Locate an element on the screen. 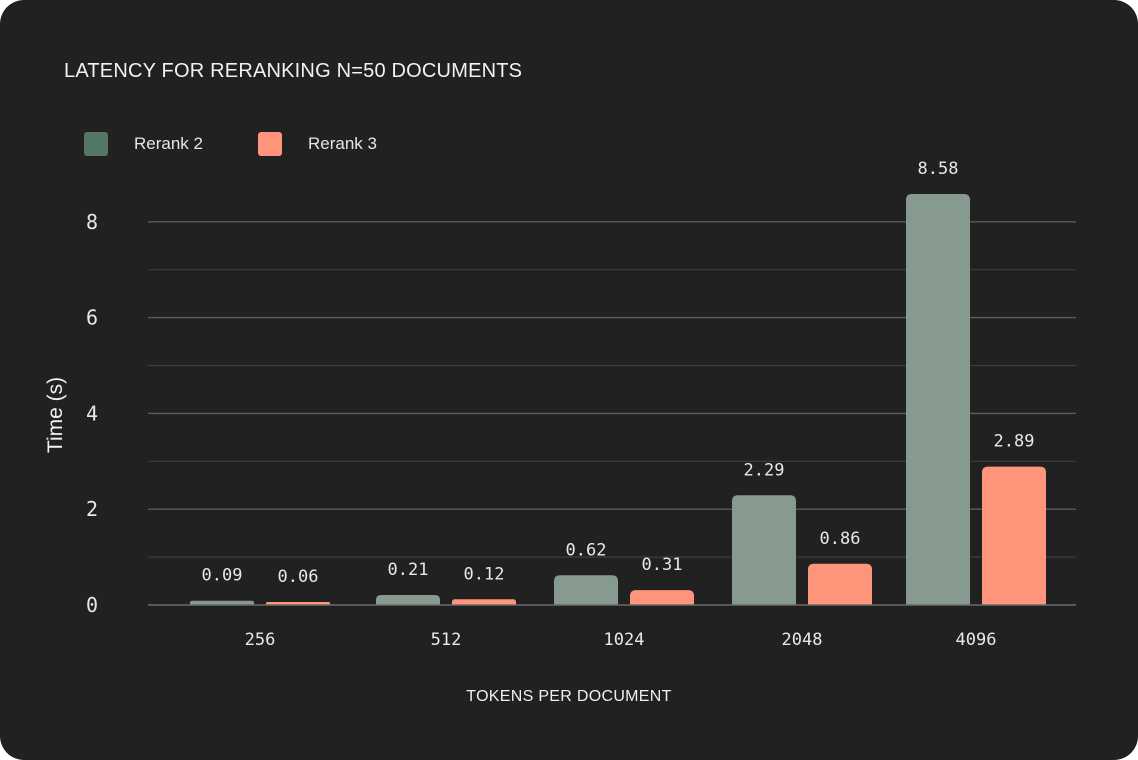 The height and width of the screenshot is (760, 1138). x-tick-label: 1024 is located at coordinates (624, 640).